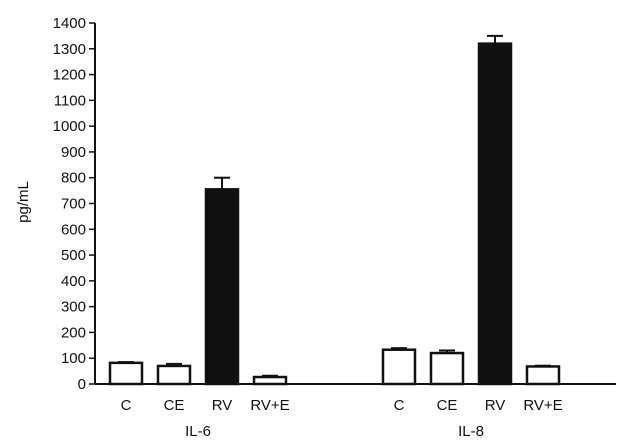  Describe the element at coordinates (23, 202) in the screenshot. I see `y-axis-label: pg/mL` at that location.